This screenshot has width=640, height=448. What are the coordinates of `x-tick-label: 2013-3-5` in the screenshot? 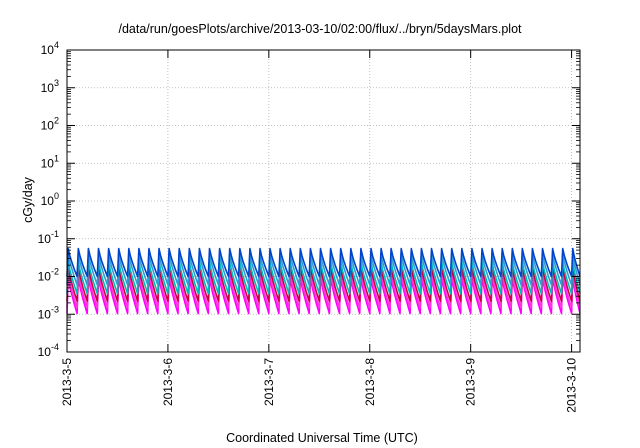 It's located at (67, 382).